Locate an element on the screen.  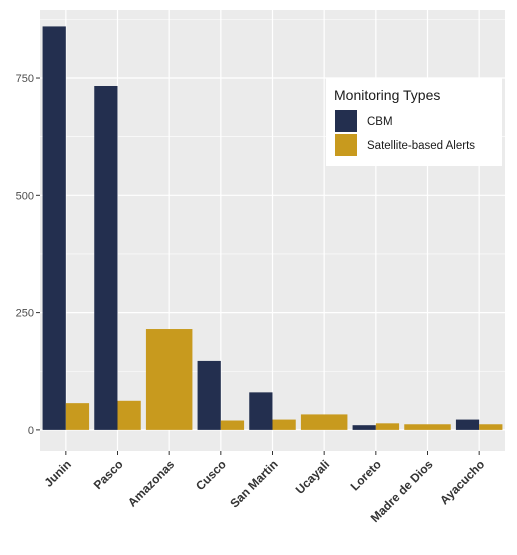
legend-label-cbm: CBM is located at coordinates (380, 122).